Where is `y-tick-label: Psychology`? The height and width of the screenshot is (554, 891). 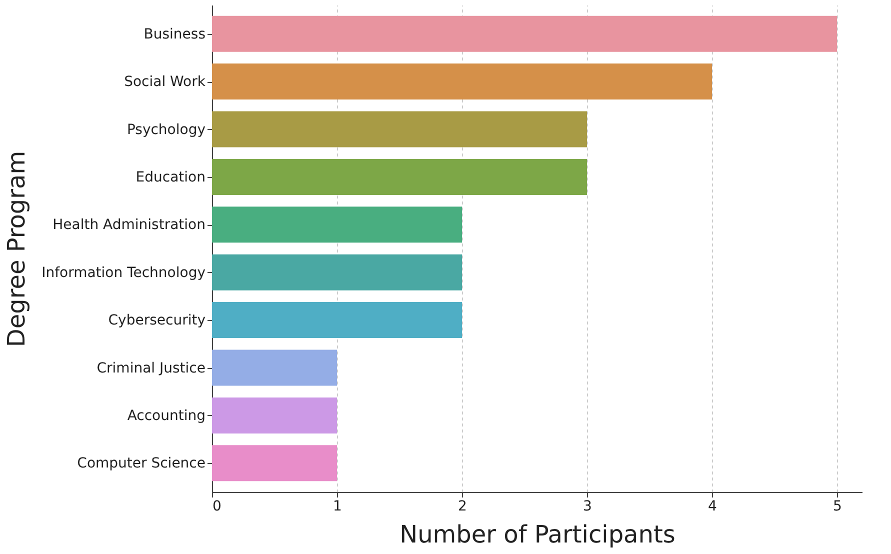 y-tick-label: Psychology is located at coordinates (166, 130).